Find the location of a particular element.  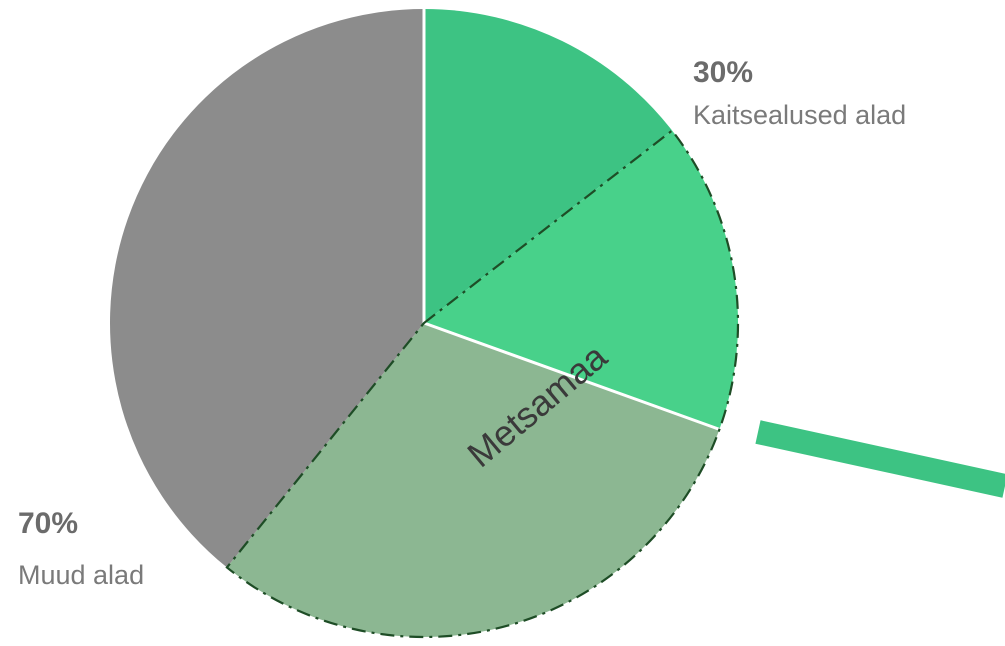

protected-percent-label: 30% is located at coordinates (723, 72).